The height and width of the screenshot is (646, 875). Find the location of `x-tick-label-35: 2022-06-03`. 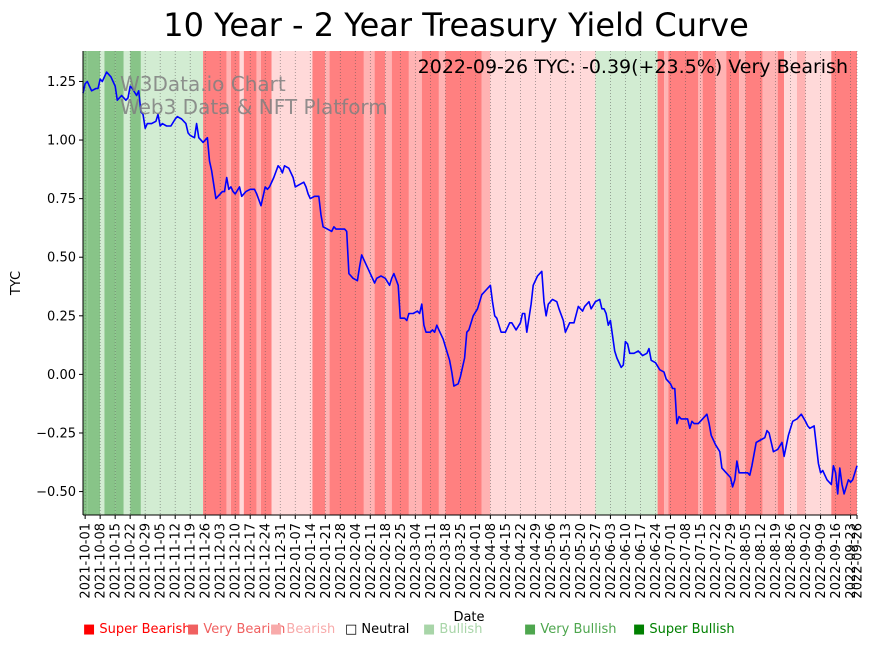

x-tick-label-35: 2022-06-03 is located at coordinates (611, 561).